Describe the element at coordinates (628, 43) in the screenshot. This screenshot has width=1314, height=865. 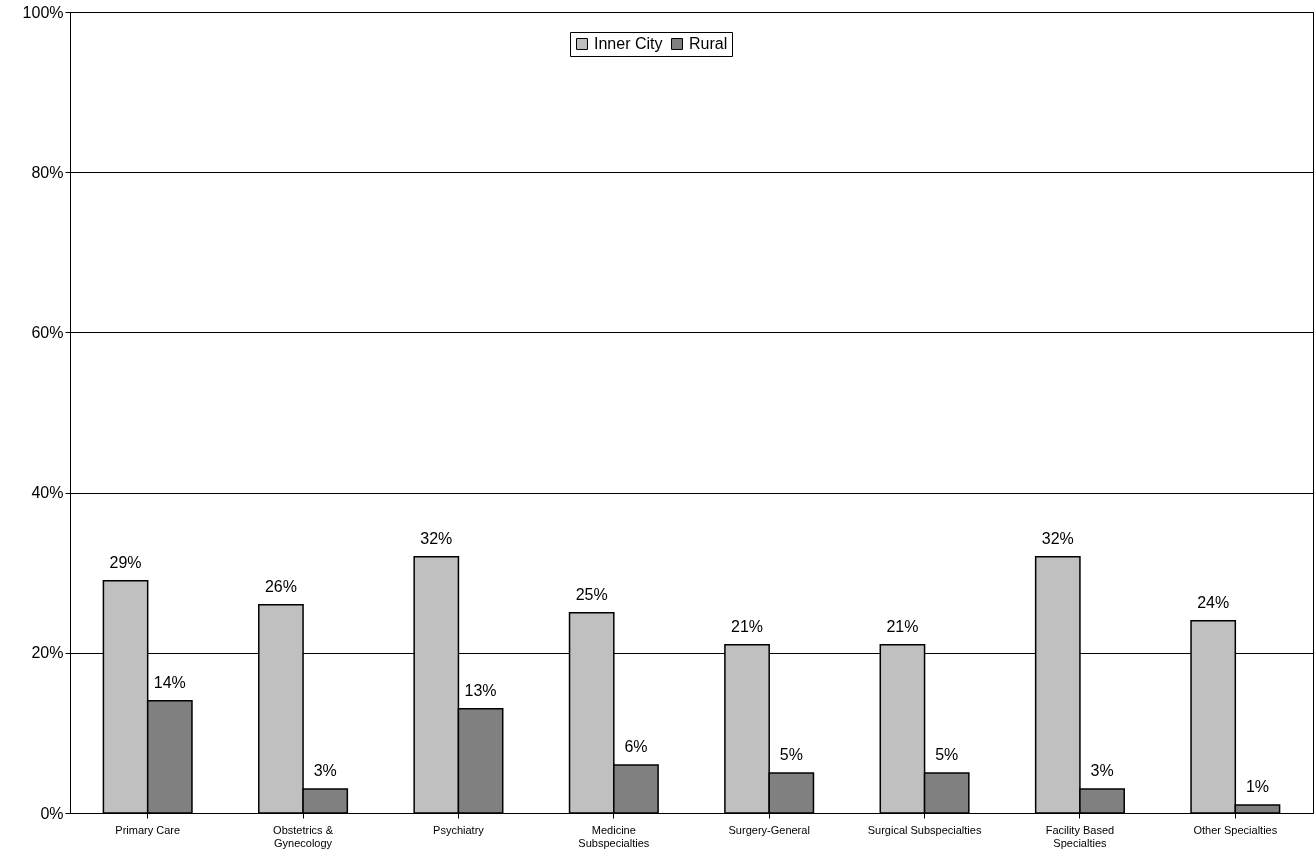
I see `legend-label: Inner City` at that location.